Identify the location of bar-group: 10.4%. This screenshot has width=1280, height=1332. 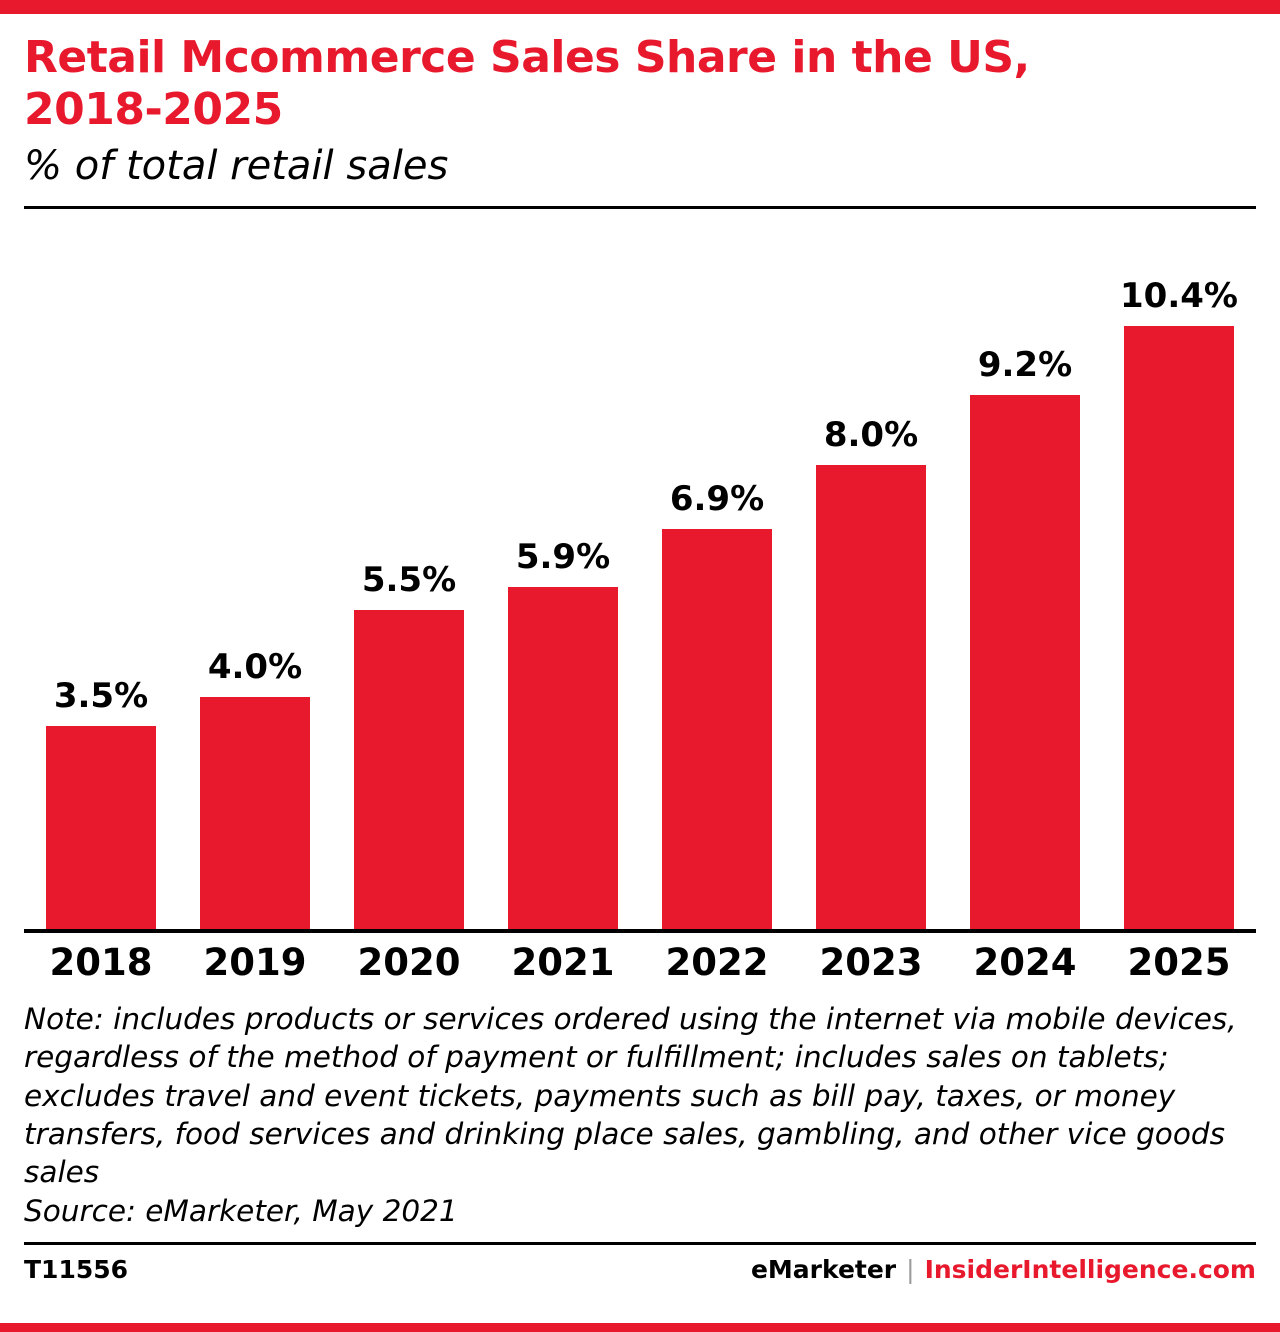
(1179, 573).